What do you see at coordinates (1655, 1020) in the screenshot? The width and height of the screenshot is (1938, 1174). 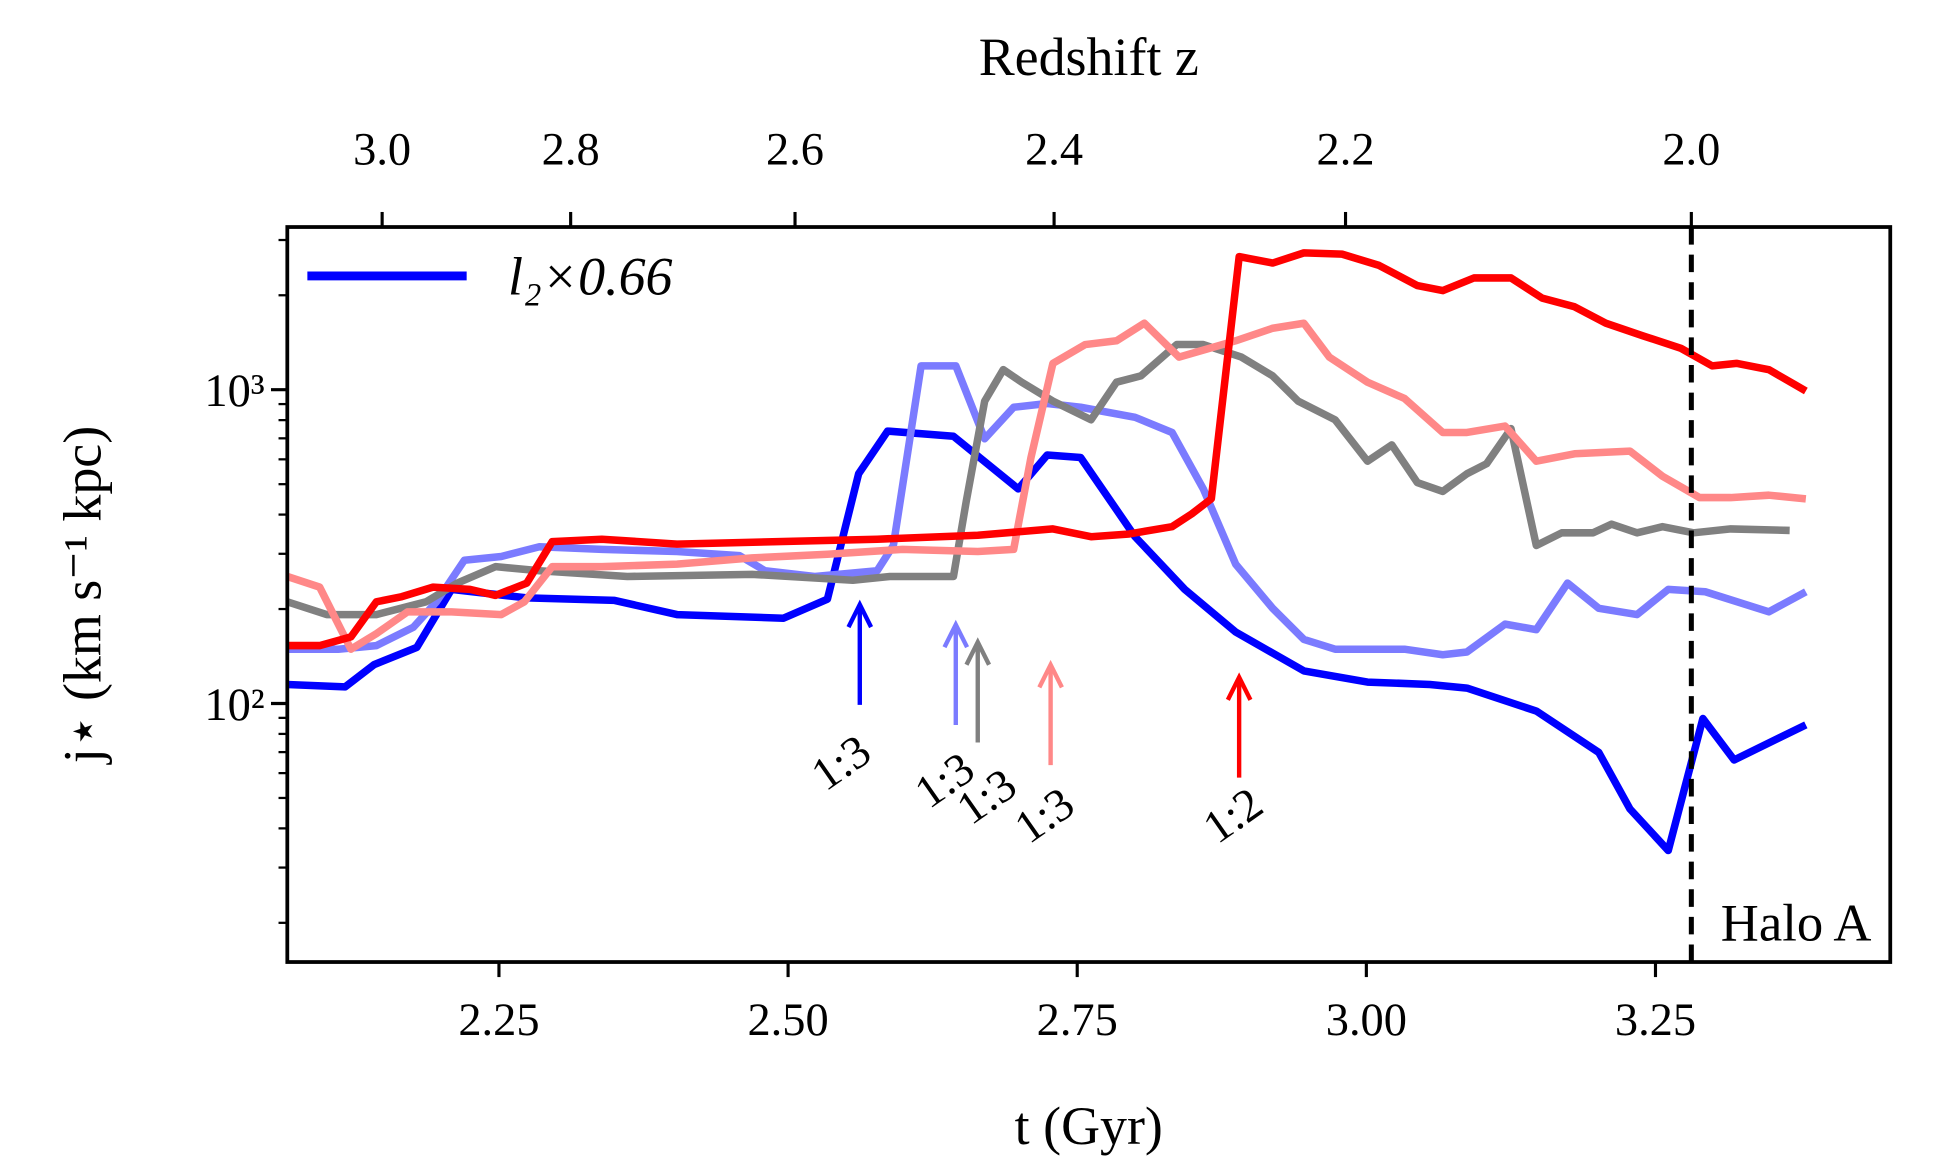 I see `x-tick-label: 3.25` at bounding box center [1655, 1020].